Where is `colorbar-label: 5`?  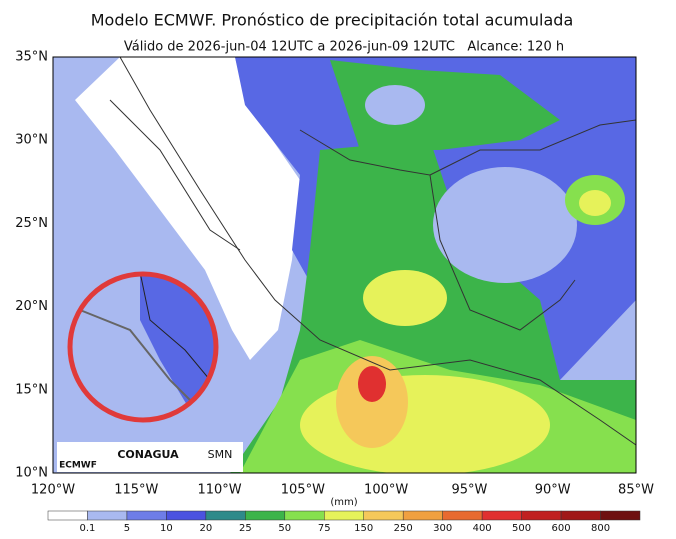
colorbar-label: 5 is located at coordinates (127, 528).